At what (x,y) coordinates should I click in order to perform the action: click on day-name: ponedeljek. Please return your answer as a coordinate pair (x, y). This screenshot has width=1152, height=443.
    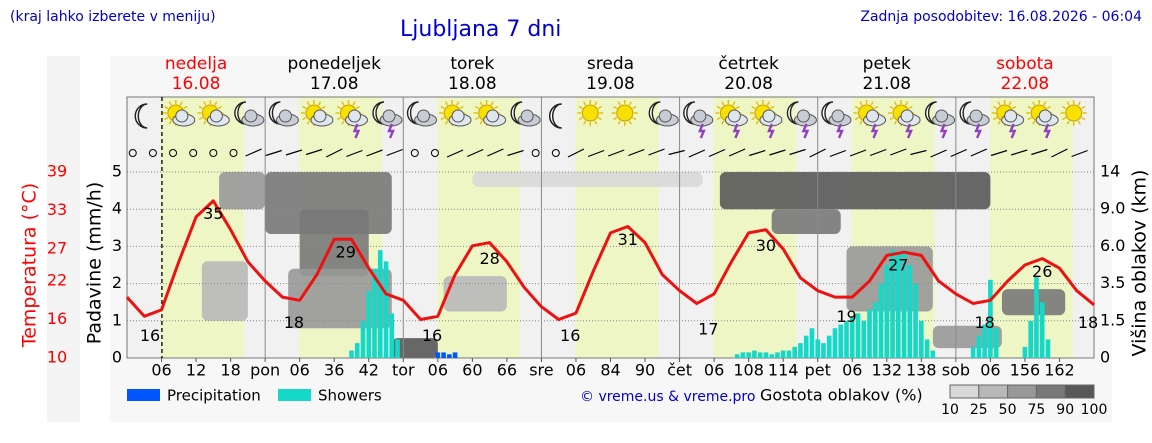
    Looking at the image, I should click on (334, 64).